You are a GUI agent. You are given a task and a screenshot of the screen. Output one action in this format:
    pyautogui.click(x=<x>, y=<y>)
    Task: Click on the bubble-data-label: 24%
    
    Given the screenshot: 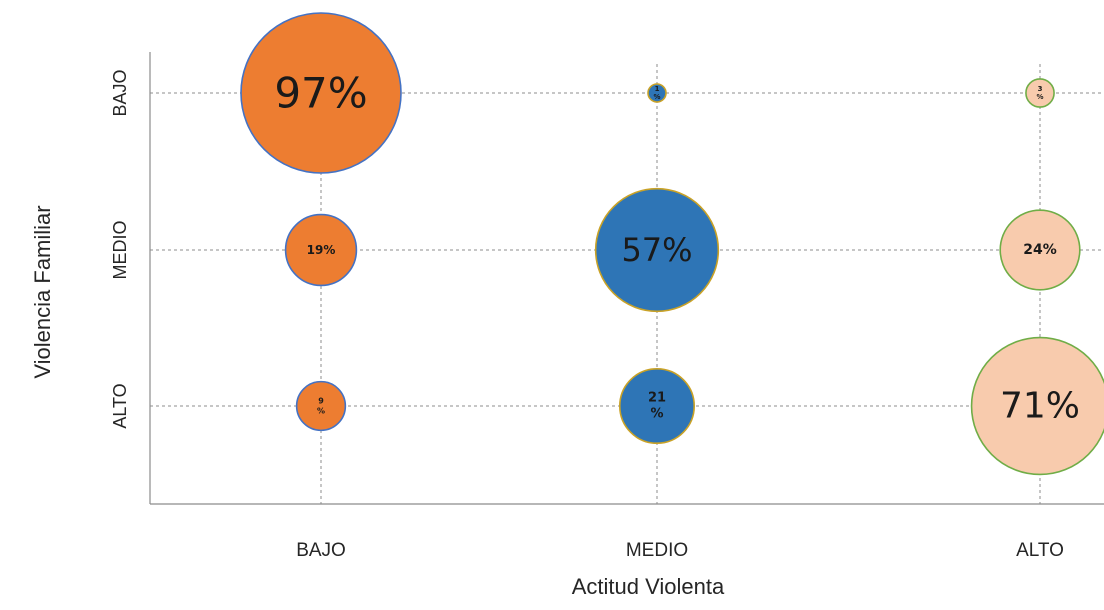 What is the action you would take?
    pyautogui.click(x=1040, y=250)
    